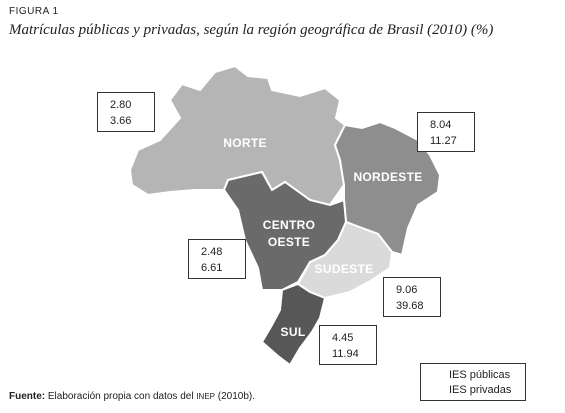 The image size is (565, 413). I want to click on sul-publicas: 4.45, so click(343, 338).